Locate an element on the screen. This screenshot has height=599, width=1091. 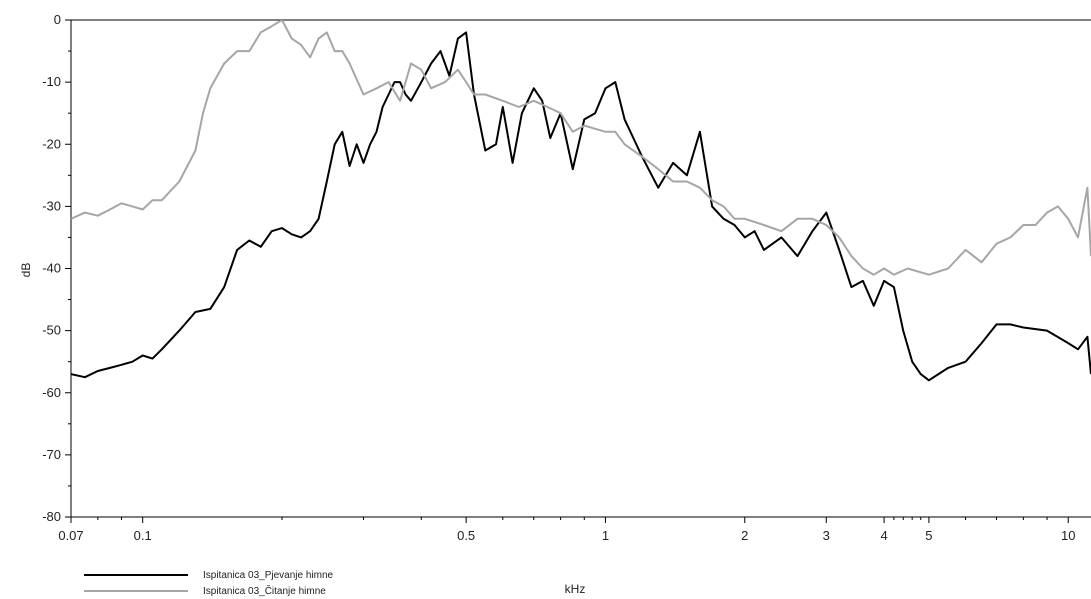
x-tick-label: 5 is located at coordinates (928, 535).